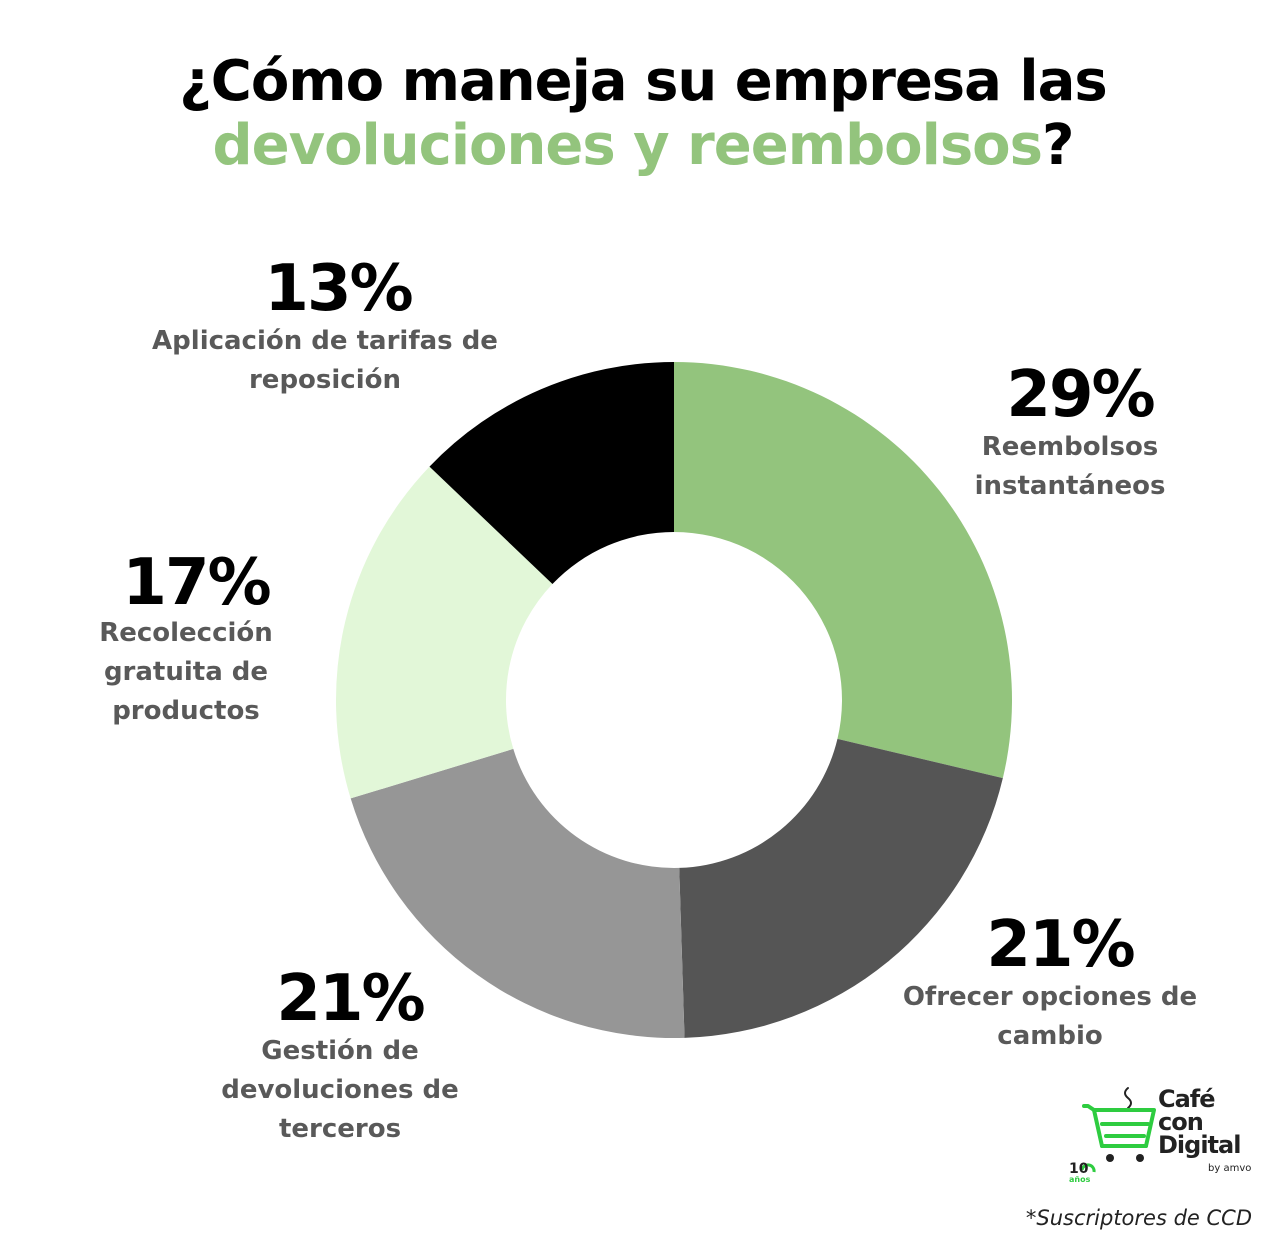 The image size is (1286, 1260). I want to click on logo-line: Digital, so click(1199, 1145).